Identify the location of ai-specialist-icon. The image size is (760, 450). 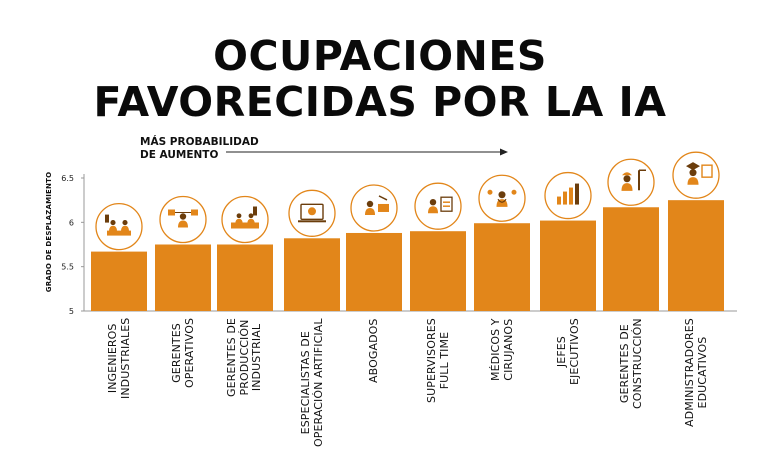
(312, 213).